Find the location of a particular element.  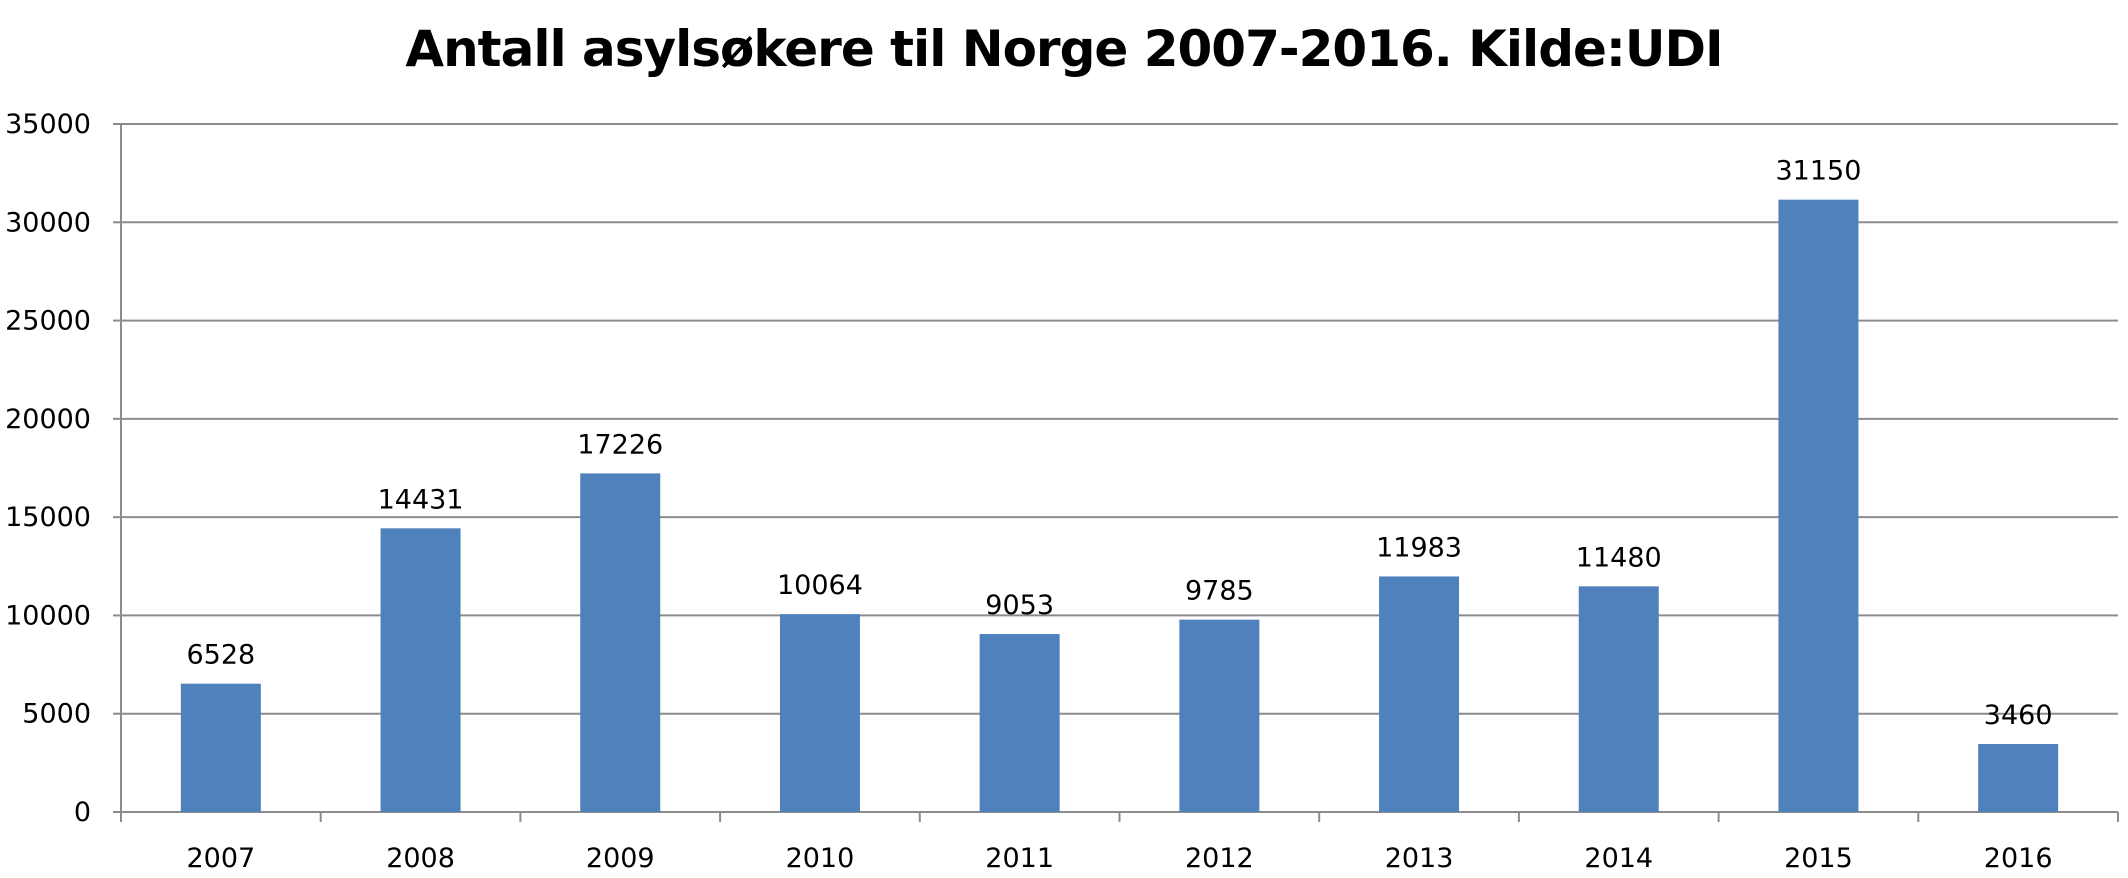

bar-2010 is located at coordinates (819, 713).